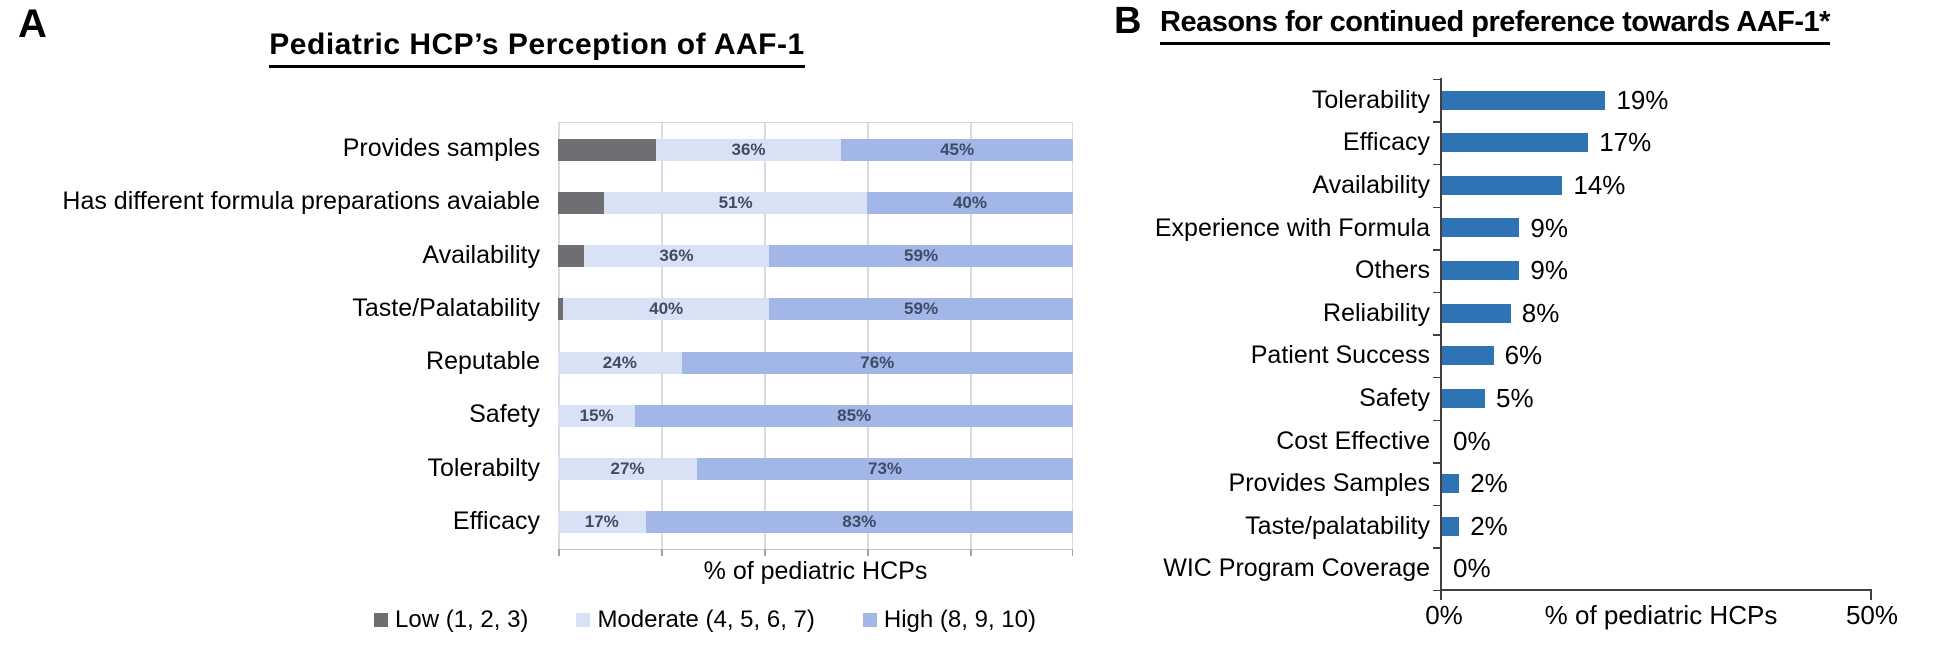  What do you see at coordinates (32, 24) in the screenshot?
I see `panel-a-marker: A` at bounding box center [32, 24].